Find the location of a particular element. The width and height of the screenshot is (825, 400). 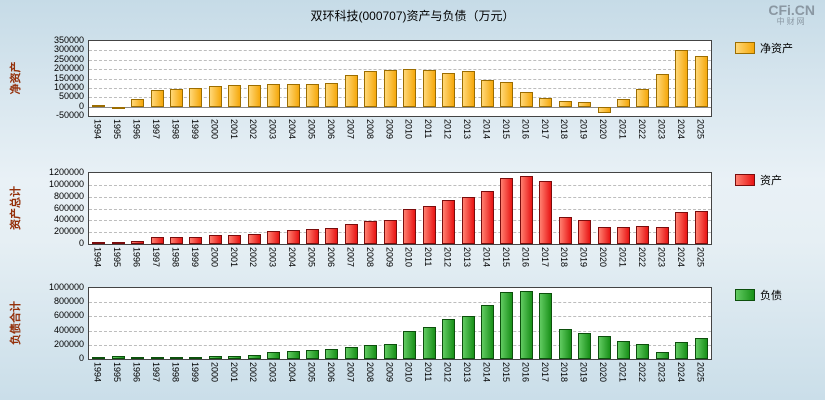

x-tick-label: 2006 is located at coordinates (330, 372).